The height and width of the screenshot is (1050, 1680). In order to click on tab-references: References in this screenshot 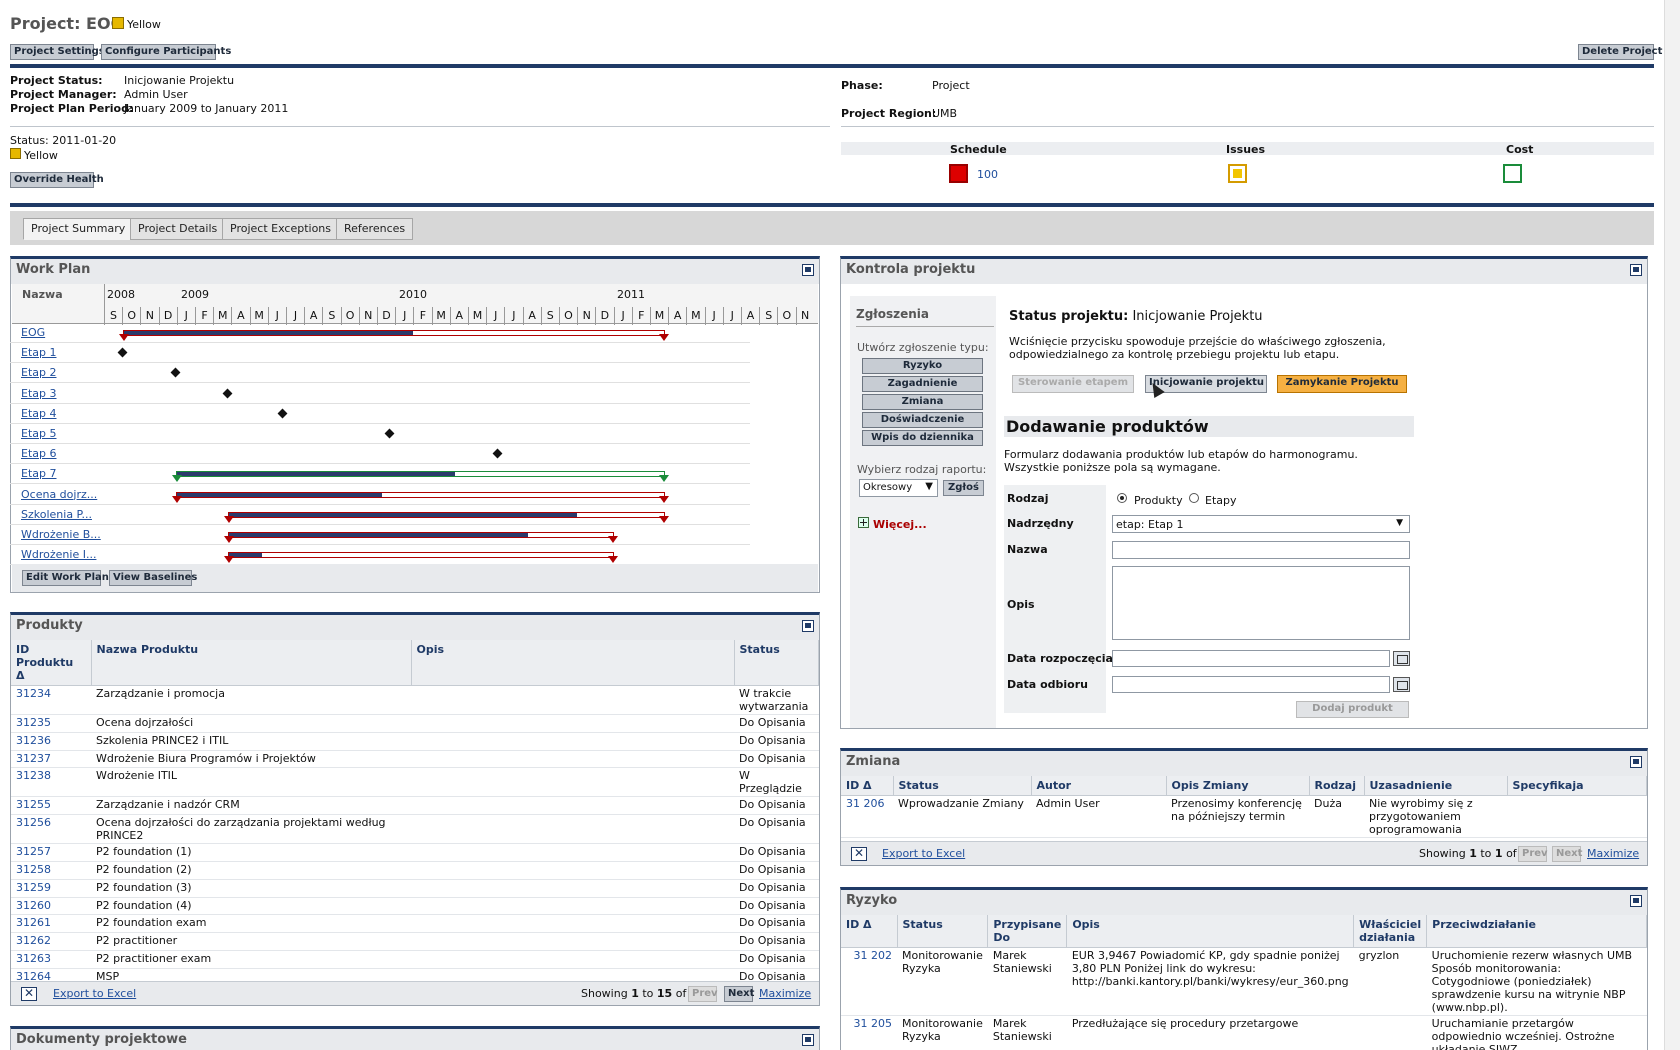, I will do `click(375, 229)`.